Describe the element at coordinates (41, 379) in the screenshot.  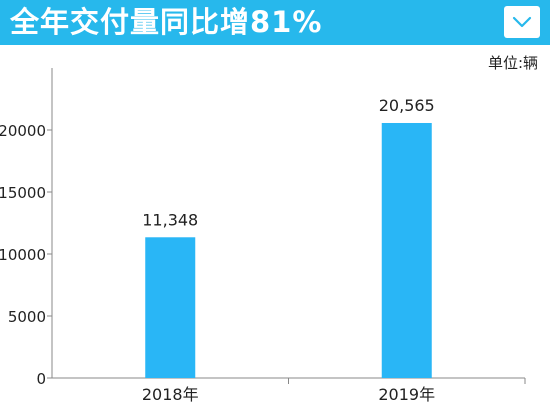
I see `y-tick-label: 0` at that location.